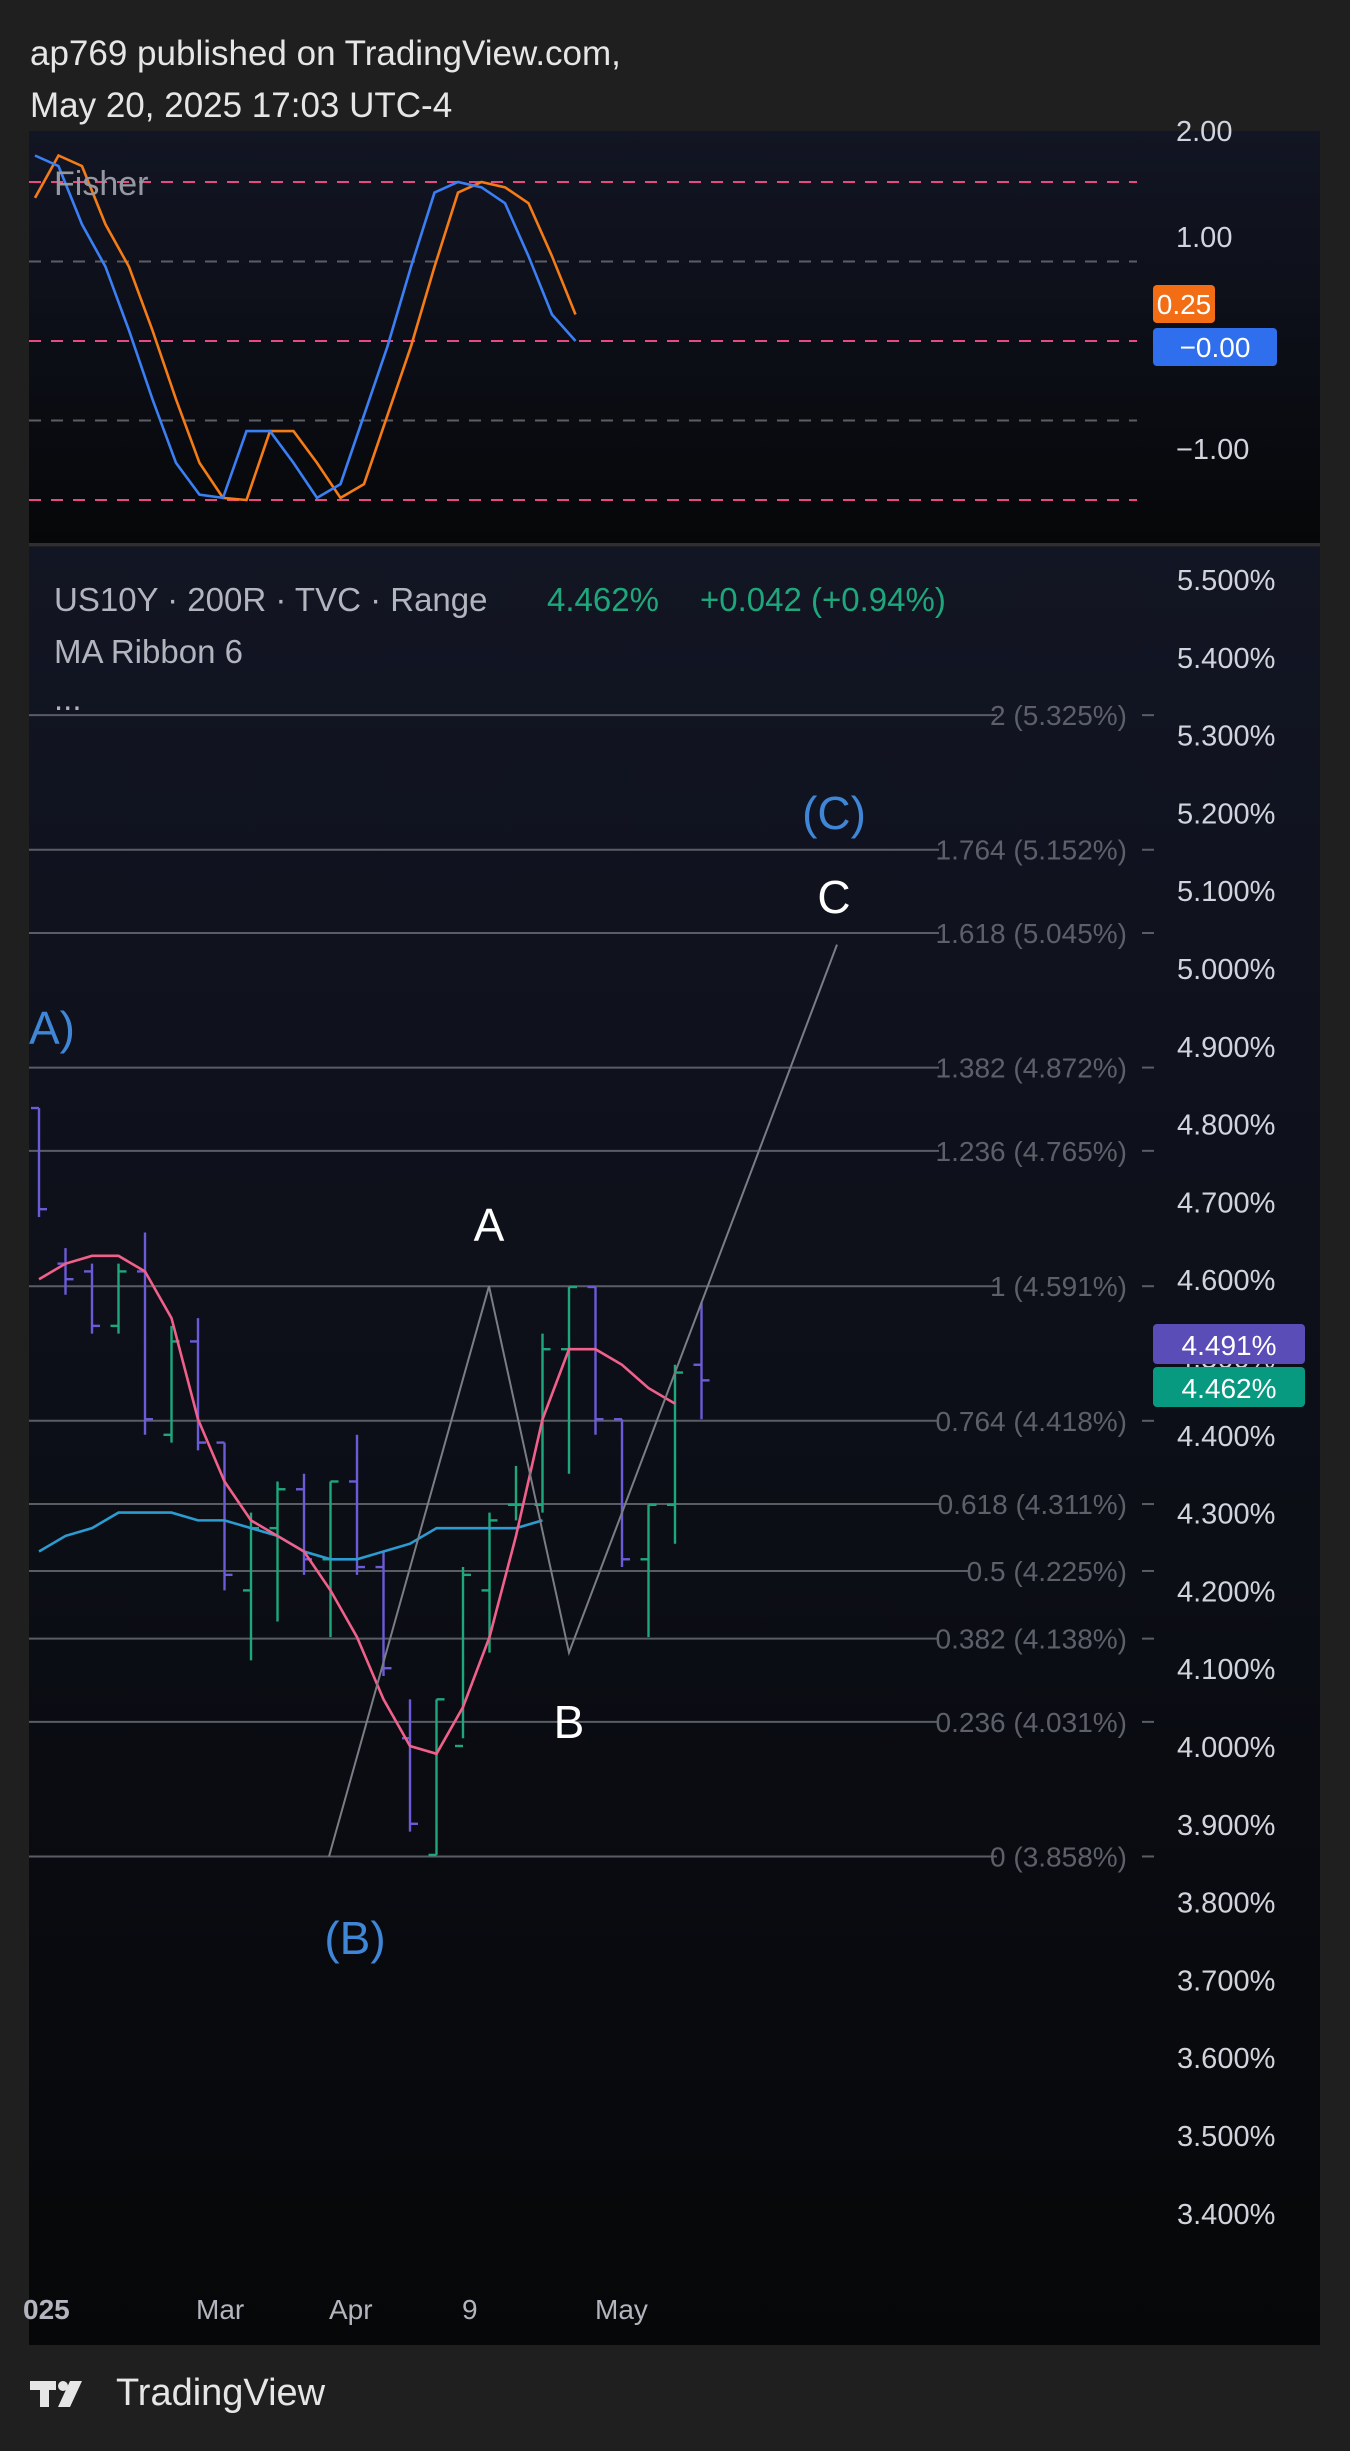  I want to click on fisher-line, so click(305, 327).